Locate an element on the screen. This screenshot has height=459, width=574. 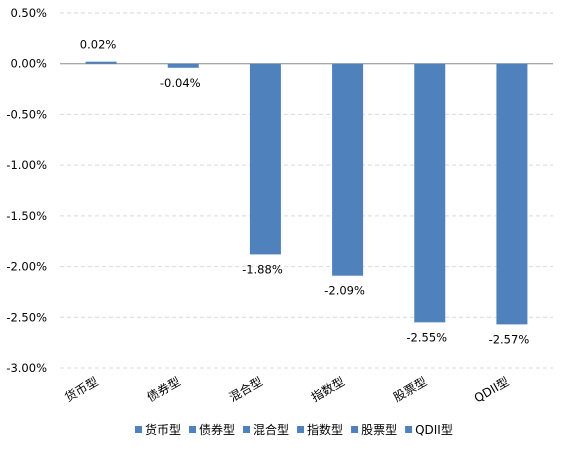
legend-label: QDII型 is located at coordinates (434, 430).